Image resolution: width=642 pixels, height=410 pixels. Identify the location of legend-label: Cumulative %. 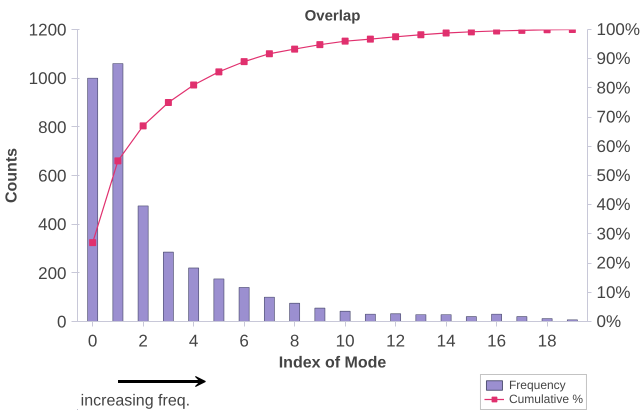
(545, 399).